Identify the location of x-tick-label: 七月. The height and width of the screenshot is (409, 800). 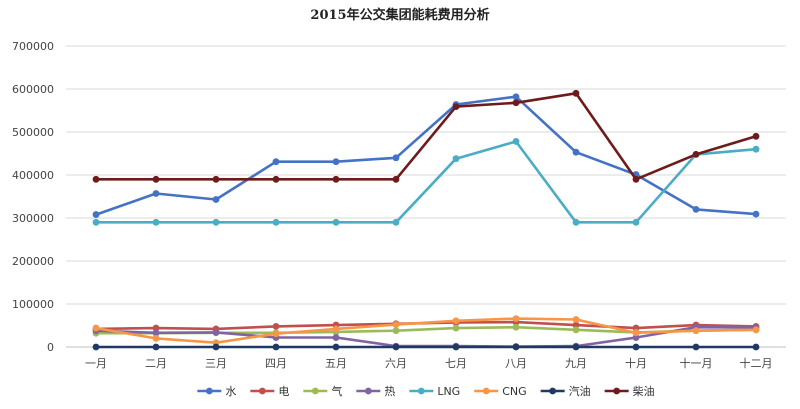
(456, 363).